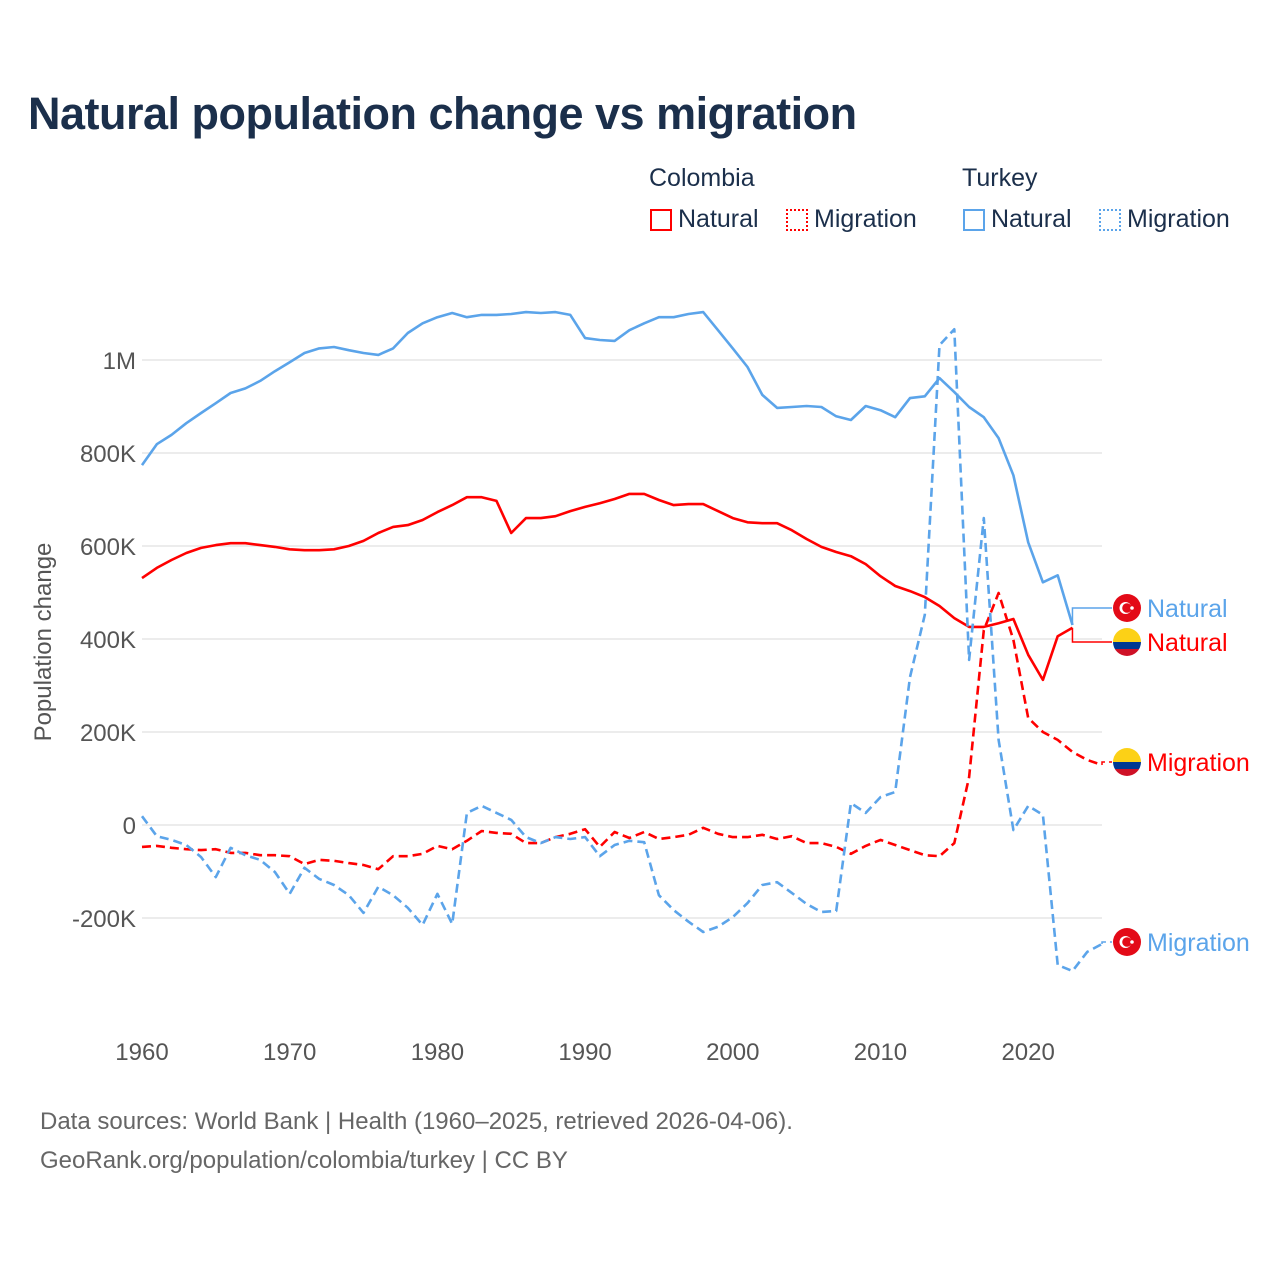 The image size is (1280, 1280). What do you see at coordinates (880, 1052) in the screenshot?
I see `x-tick-label: 2010` at bounding box center [880, 1052].